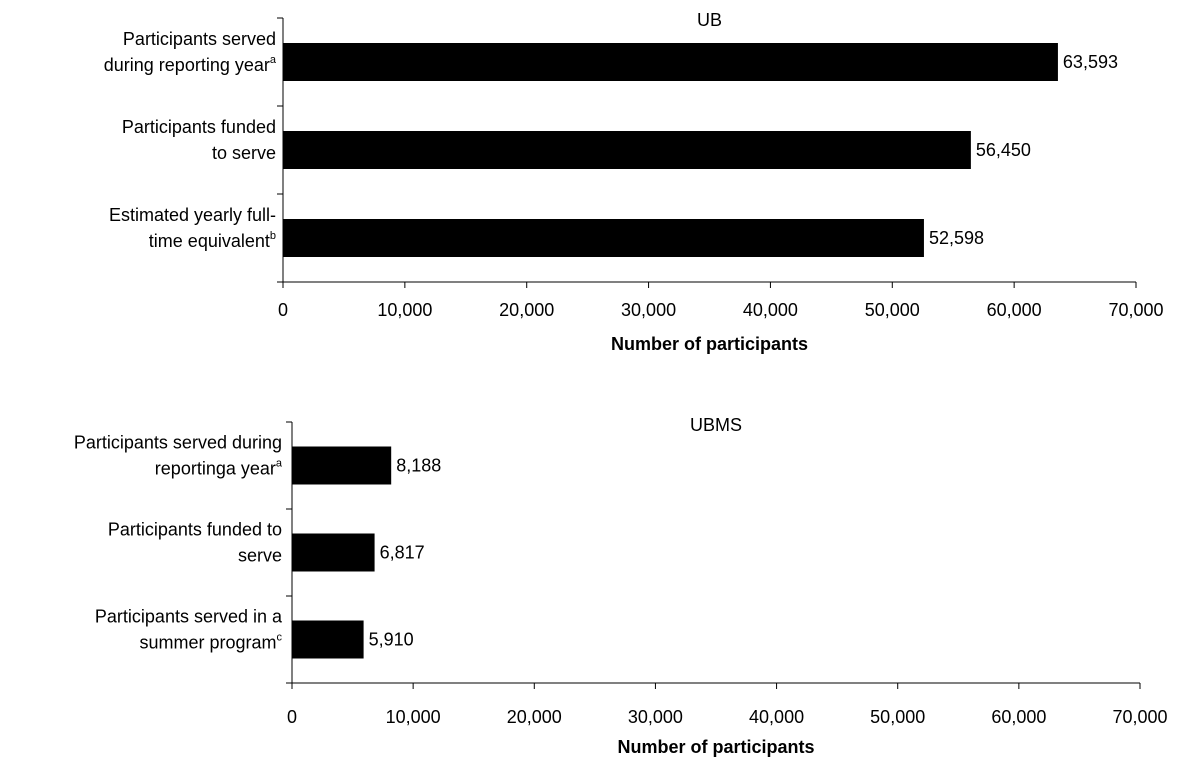 The width and height of the screenshot is (1183, 765). Describe the element at coordinates (192, 228) in the screenshot. I see `category-label: Estimated yearly full-time equivalentb` at that location.